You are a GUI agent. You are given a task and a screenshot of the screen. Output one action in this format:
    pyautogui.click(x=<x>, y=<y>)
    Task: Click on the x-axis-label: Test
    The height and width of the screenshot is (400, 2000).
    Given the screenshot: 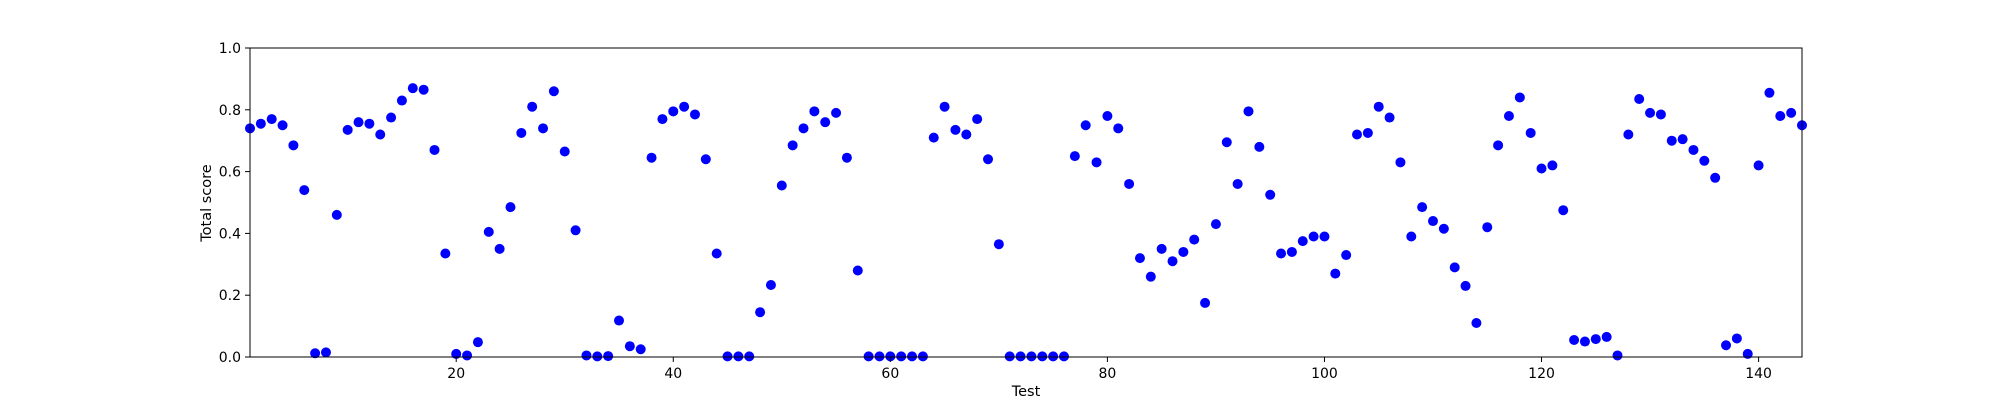 What is the action you would take?
    pyautogui.click(x=1026, y=392)
    